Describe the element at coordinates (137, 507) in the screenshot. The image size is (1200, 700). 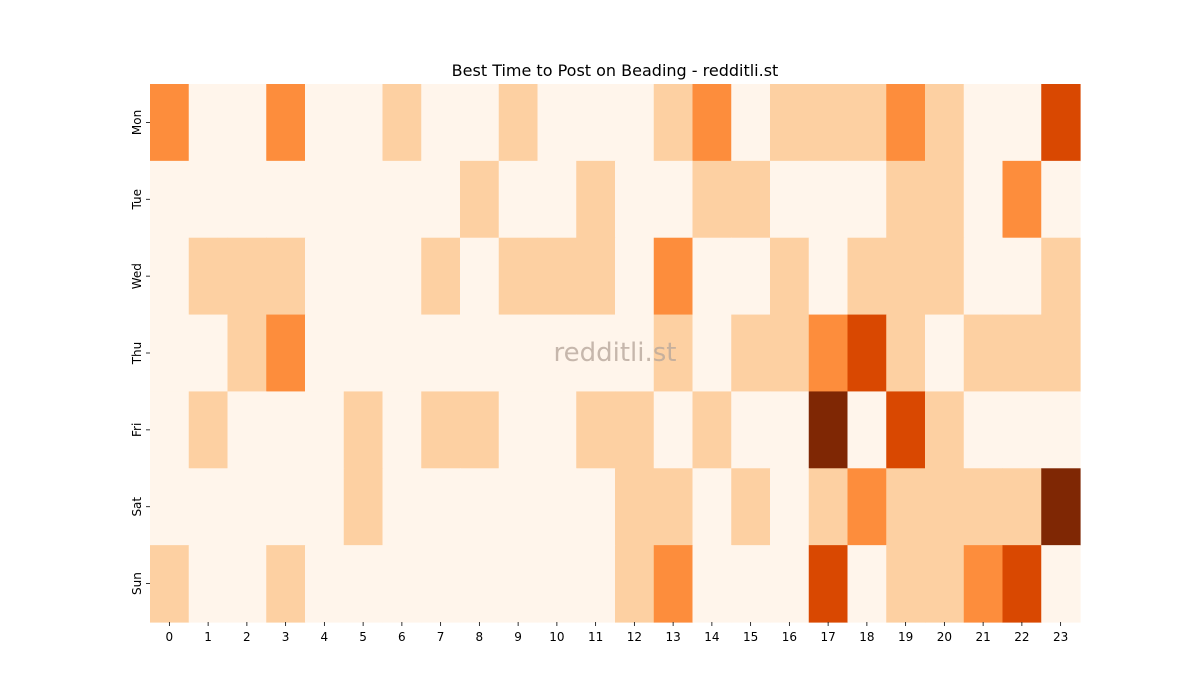
I see `y-tick-label: Sat` at that location.